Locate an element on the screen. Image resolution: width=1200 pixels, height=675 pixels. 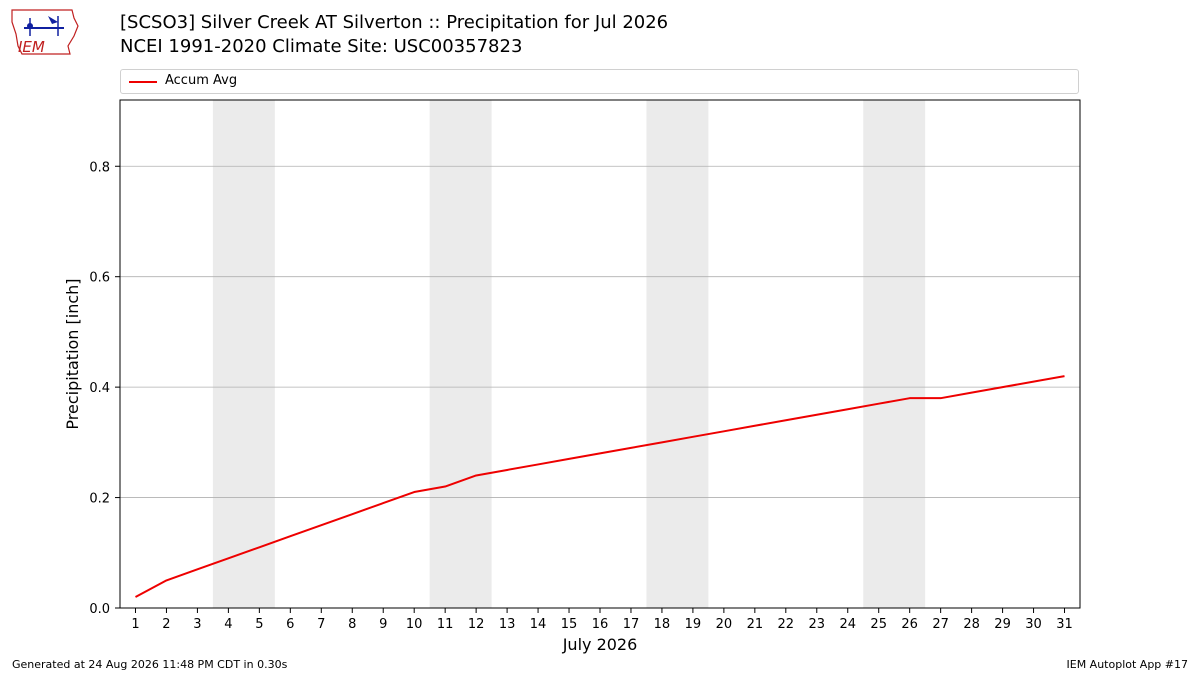
logo-text: IEM is located at coordinates (31, 47).